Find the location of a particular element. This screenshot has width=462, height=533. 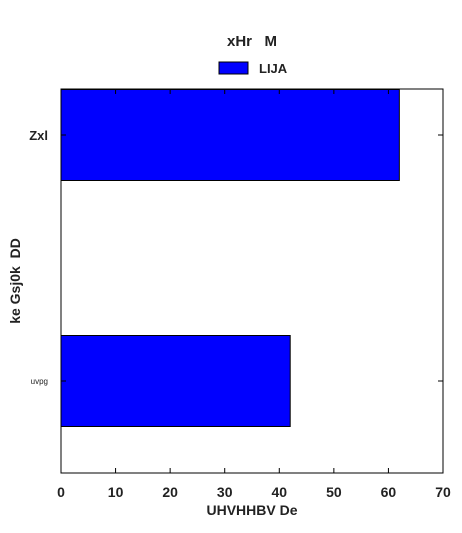

chart-title: xHr M is located at coordinates (252, 41).